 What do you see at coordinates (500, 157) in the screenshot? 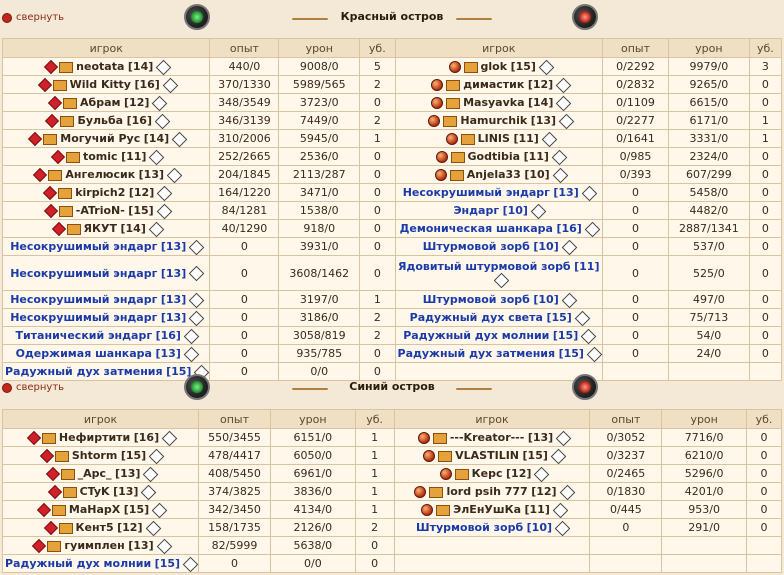
I see `player-name: Godtibia [11]` at bounding box center [500, 157].